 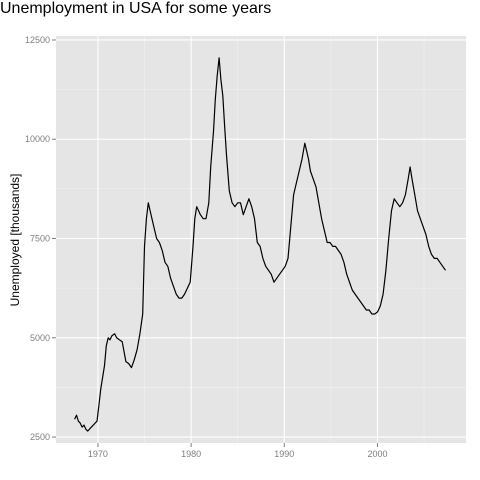 What do you see at coordinates (191, 454) in the screenshot?
I see `x-tick-label: 1980` at bounding box center [191, 454].